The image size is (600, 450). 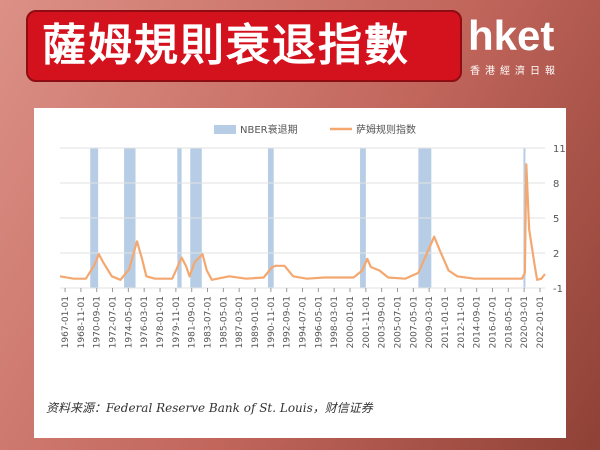 What do you see at coordinates (161, 322) in the screenshot?
I see `x-tick-label: 1978-01-01` at bounding box center [161, 322].